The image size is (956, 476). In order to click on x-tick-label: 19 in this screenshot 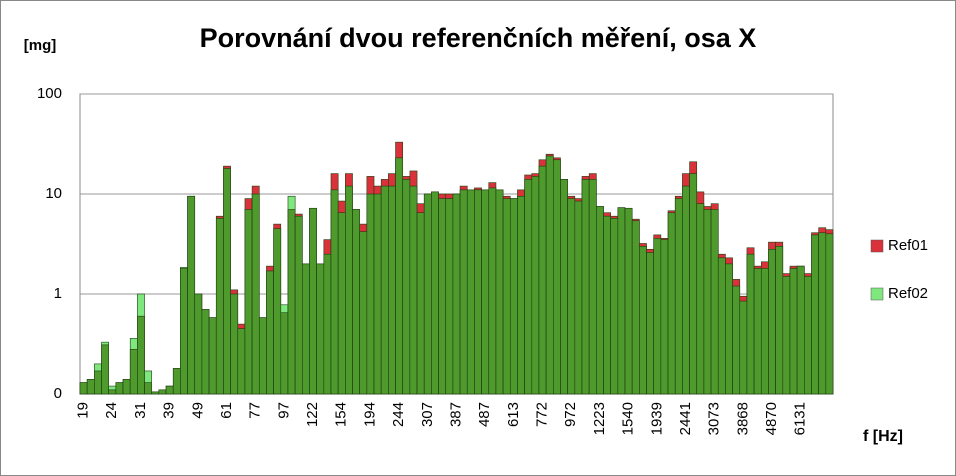, I will do `click(83, 410)`.